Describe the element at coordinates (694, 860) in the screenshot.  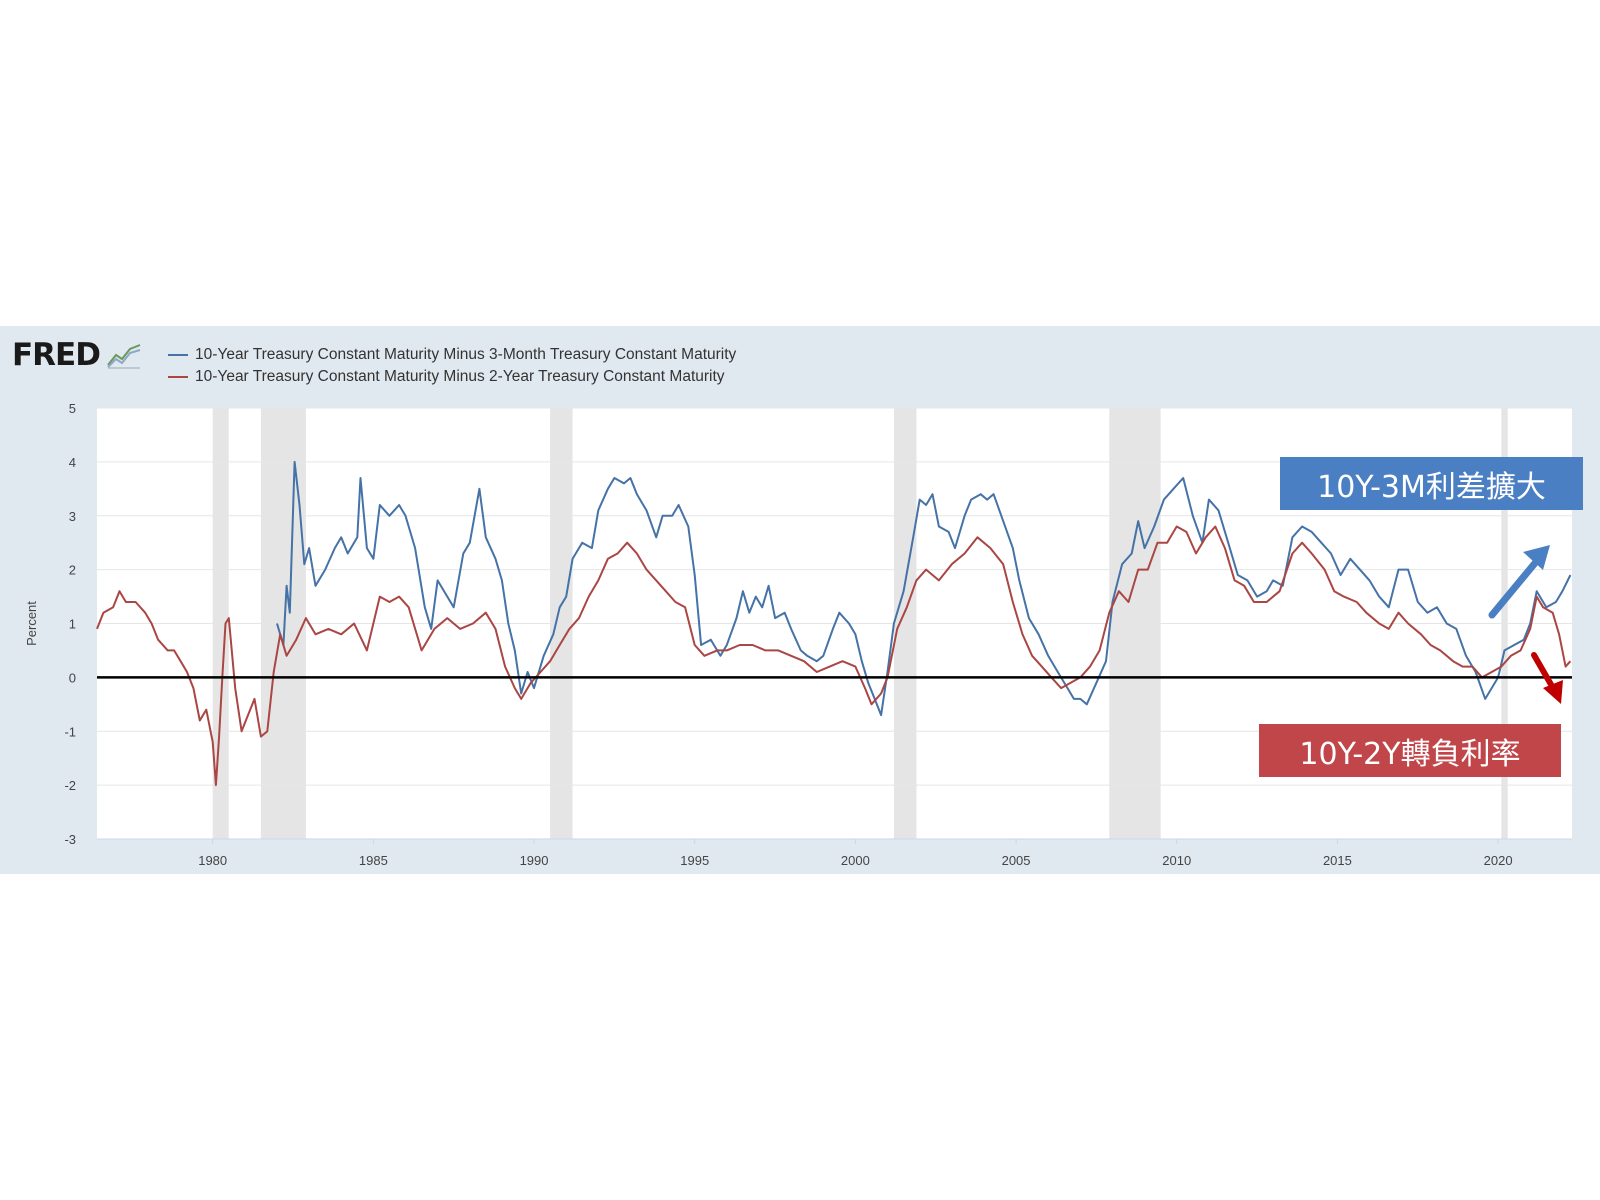
I see `x-tick-label: 1995` at that location.